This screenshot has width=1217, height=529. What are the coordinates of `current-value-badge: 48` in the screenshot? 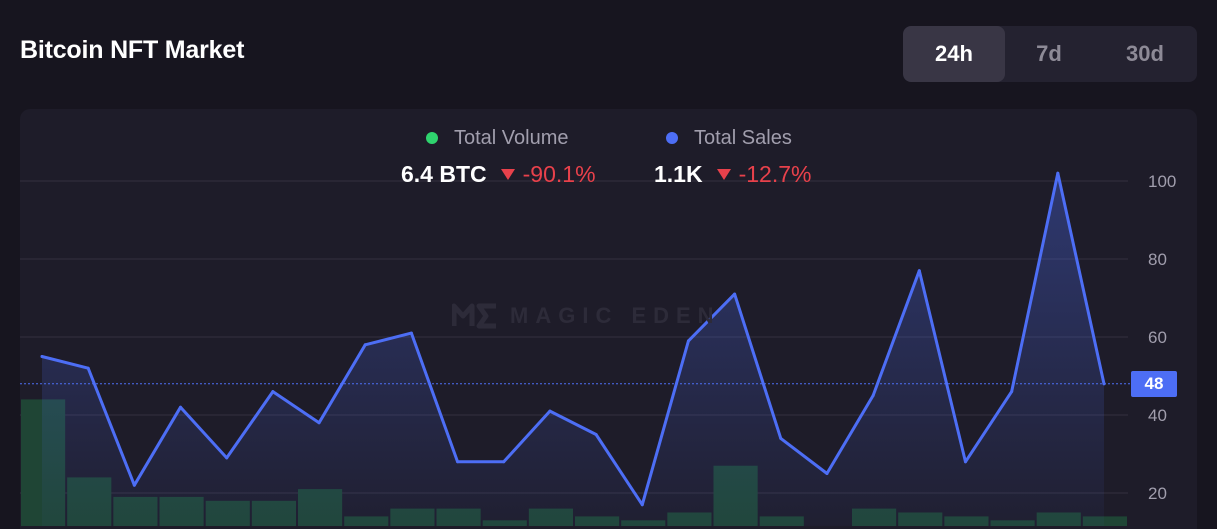 It's located at (1154, 384).